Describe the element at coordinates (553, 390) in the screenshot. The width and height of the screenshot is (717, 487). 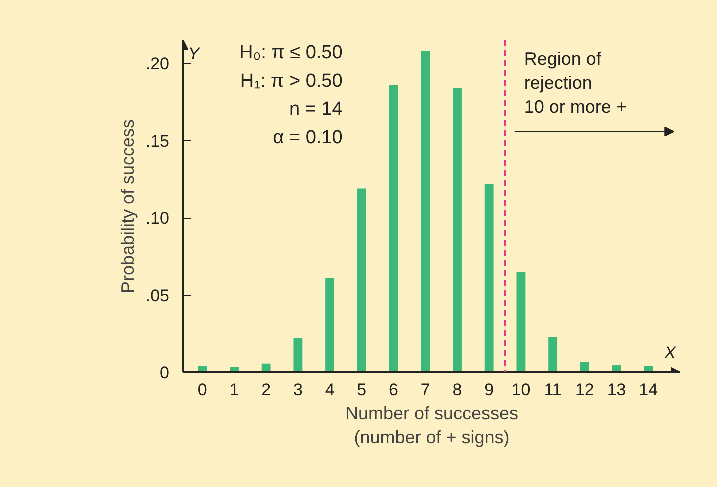
I see `x-tick-label: 11` at that location.